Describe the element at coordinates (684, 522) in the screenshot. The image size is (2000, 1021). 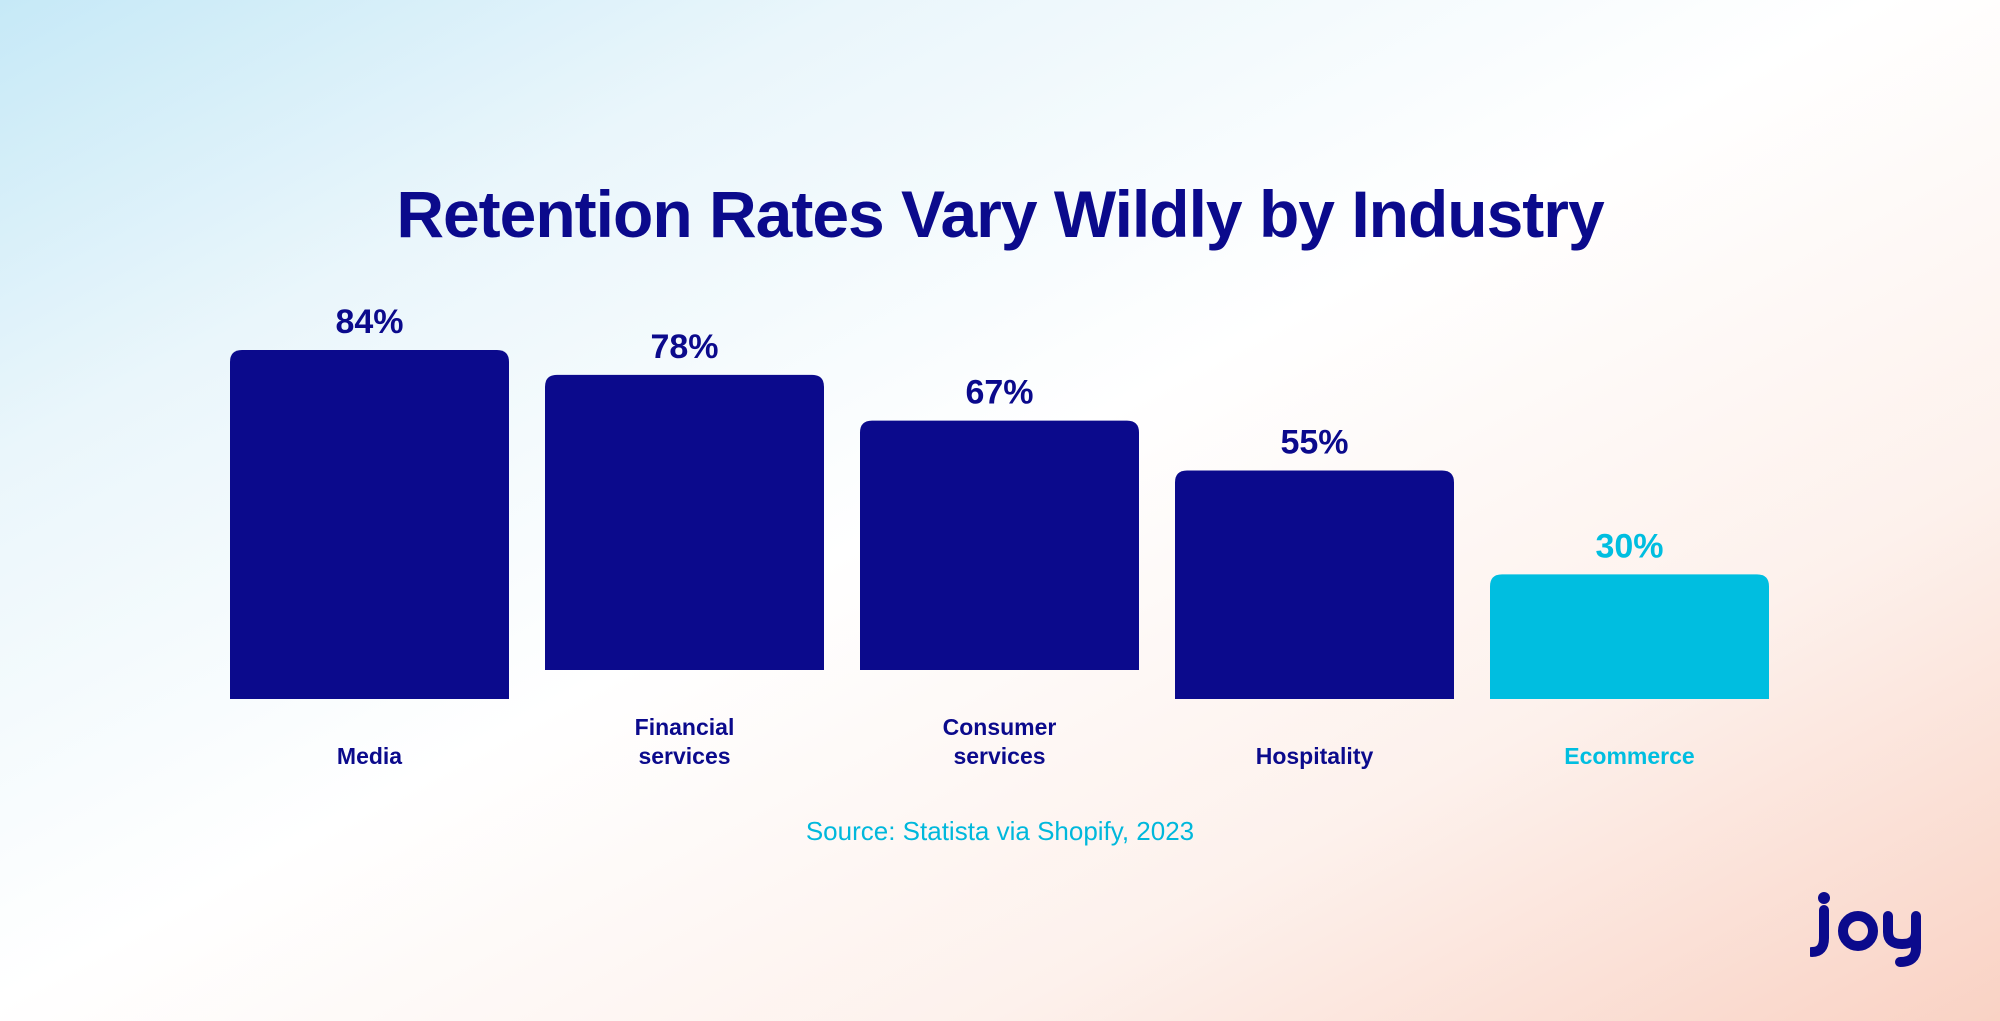
I see `bar-financial-services` at that location.